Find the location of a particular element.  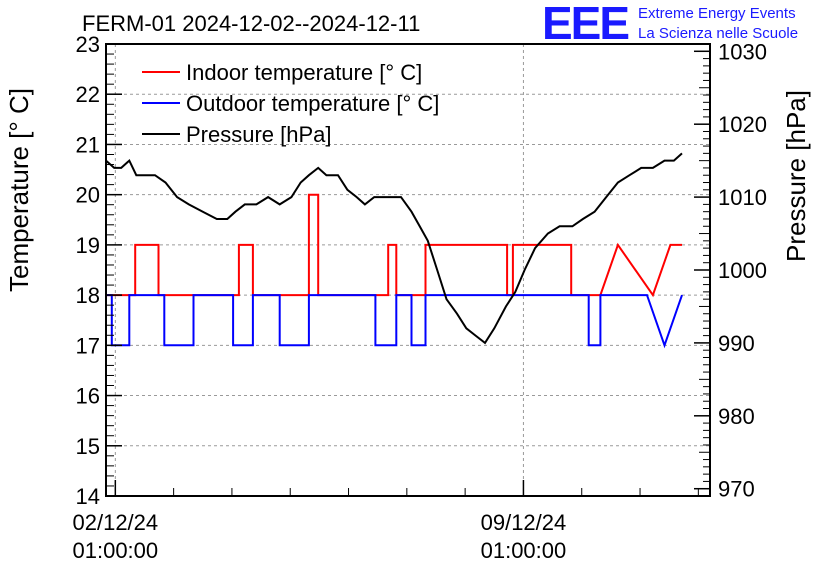

legend-entry: Pressure [hPa] is located at coordinates (259, 134).